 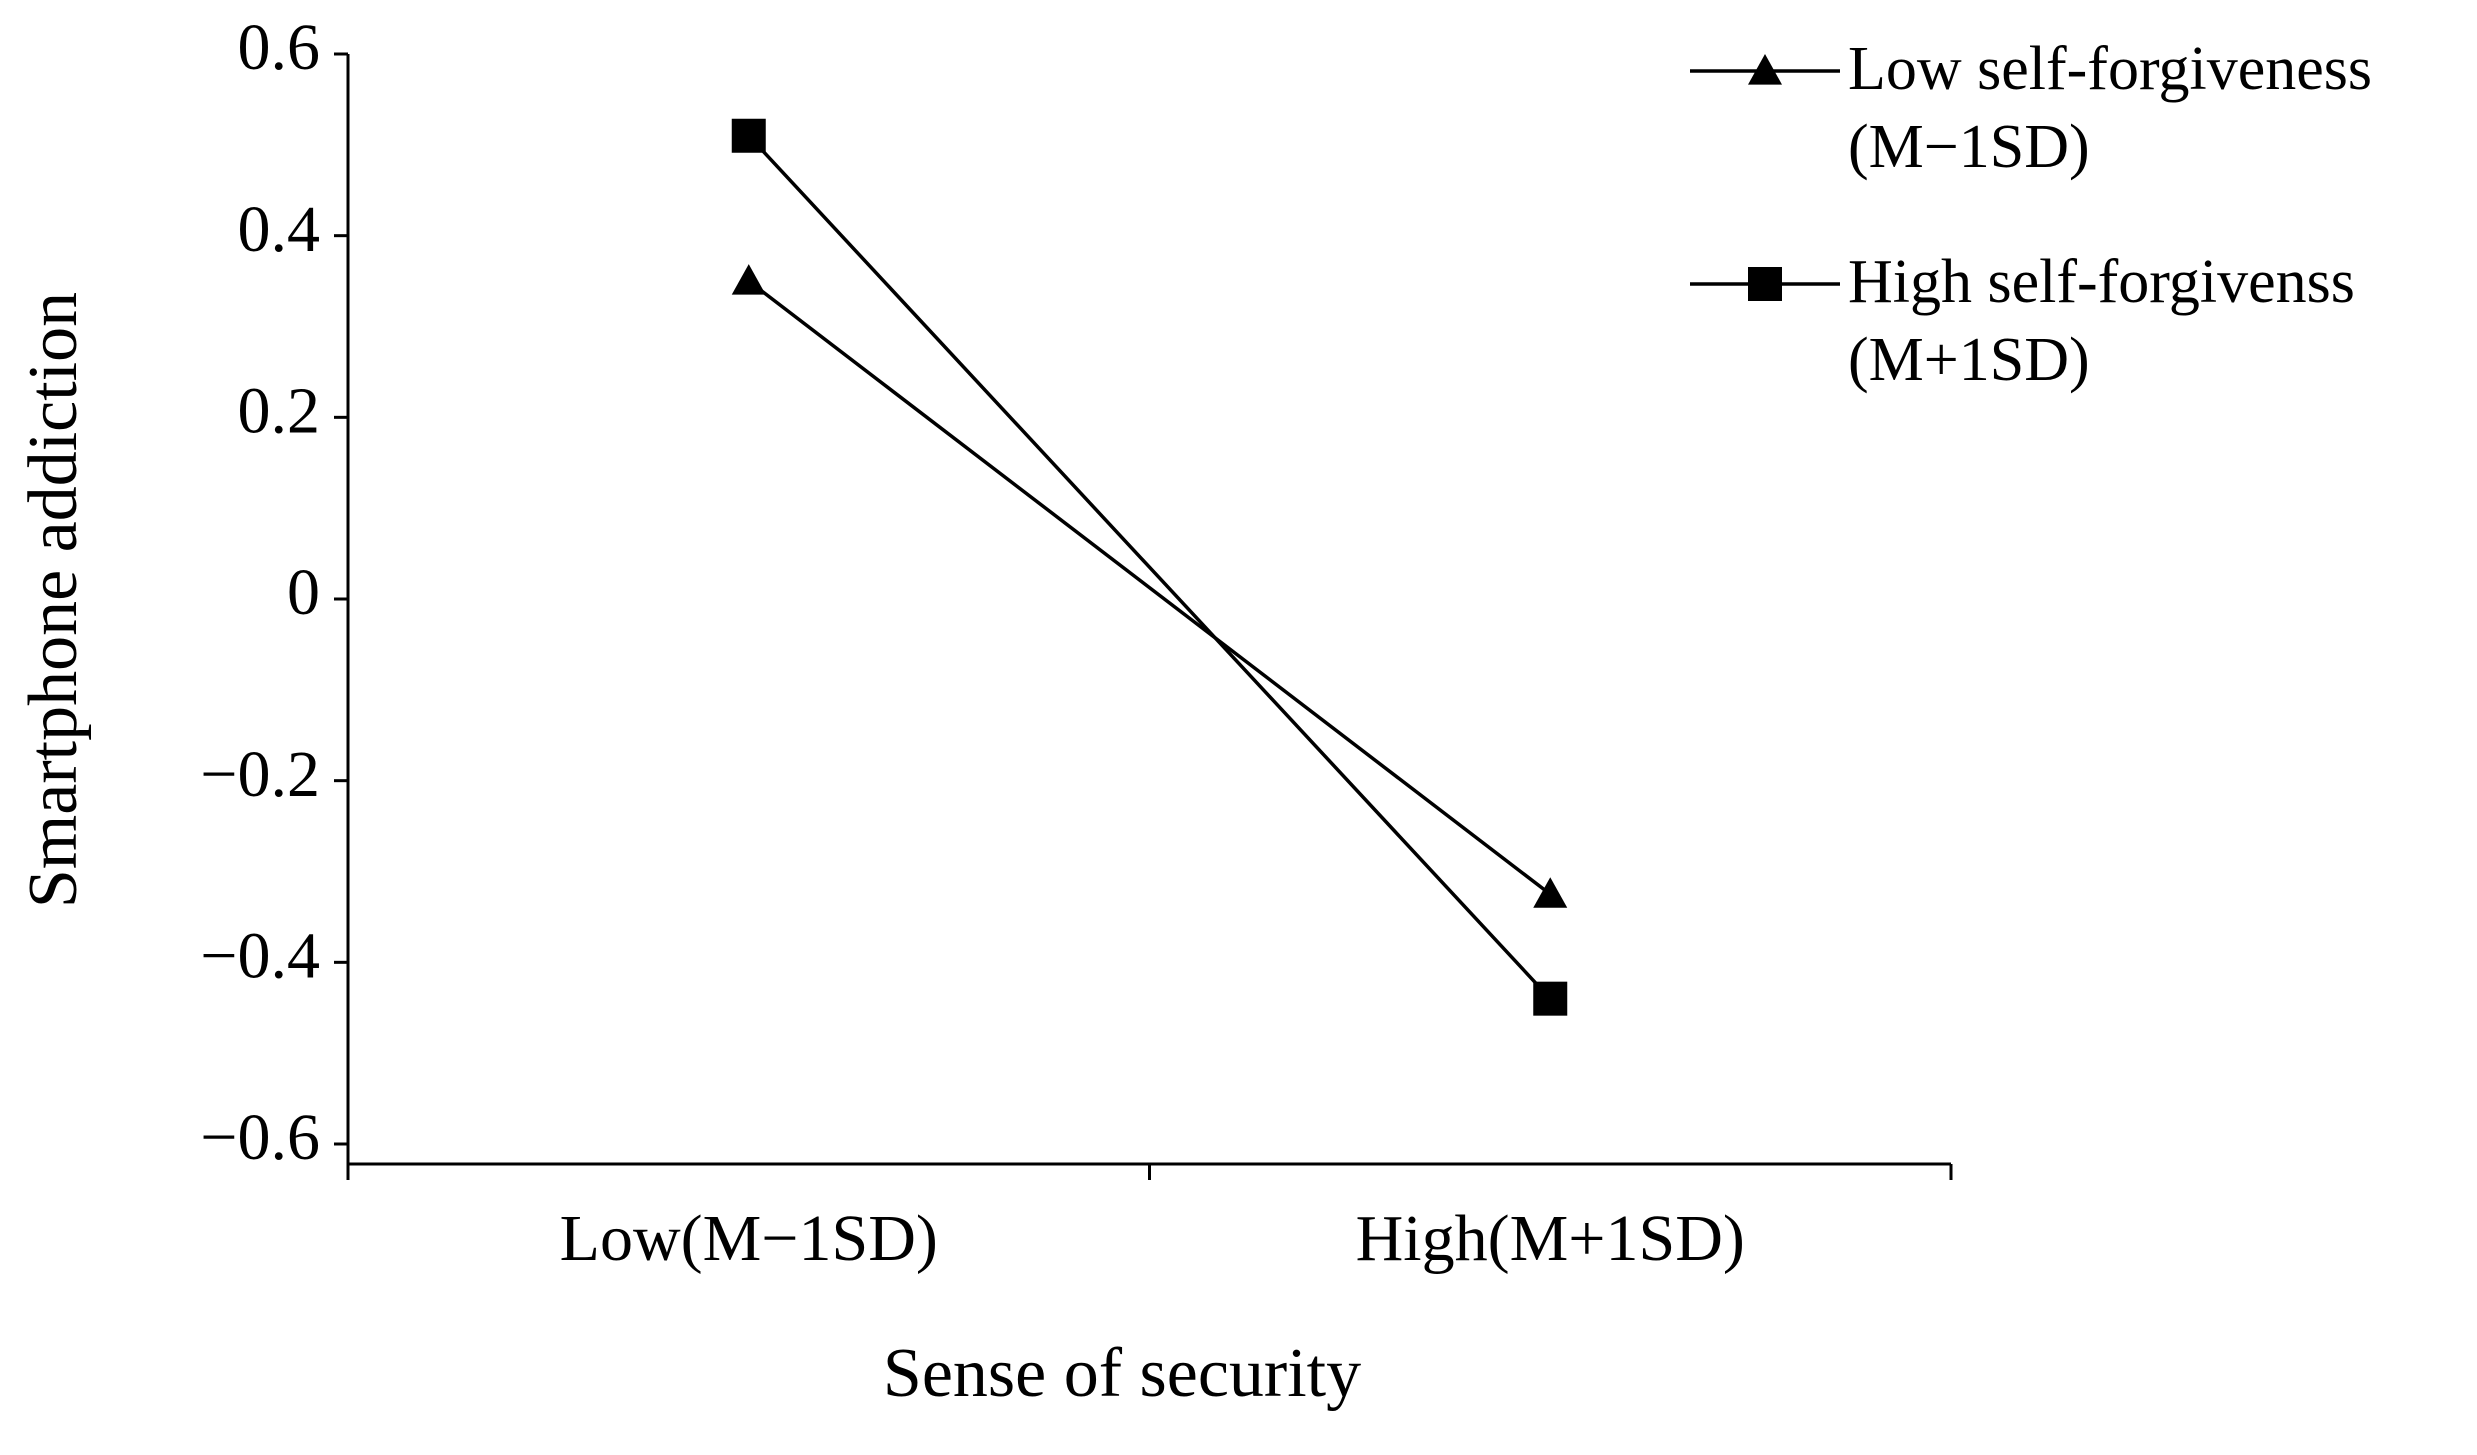 I want to click on legend-label: Low self-forgiveness (M−1SD), so click(x=2110, y=108).